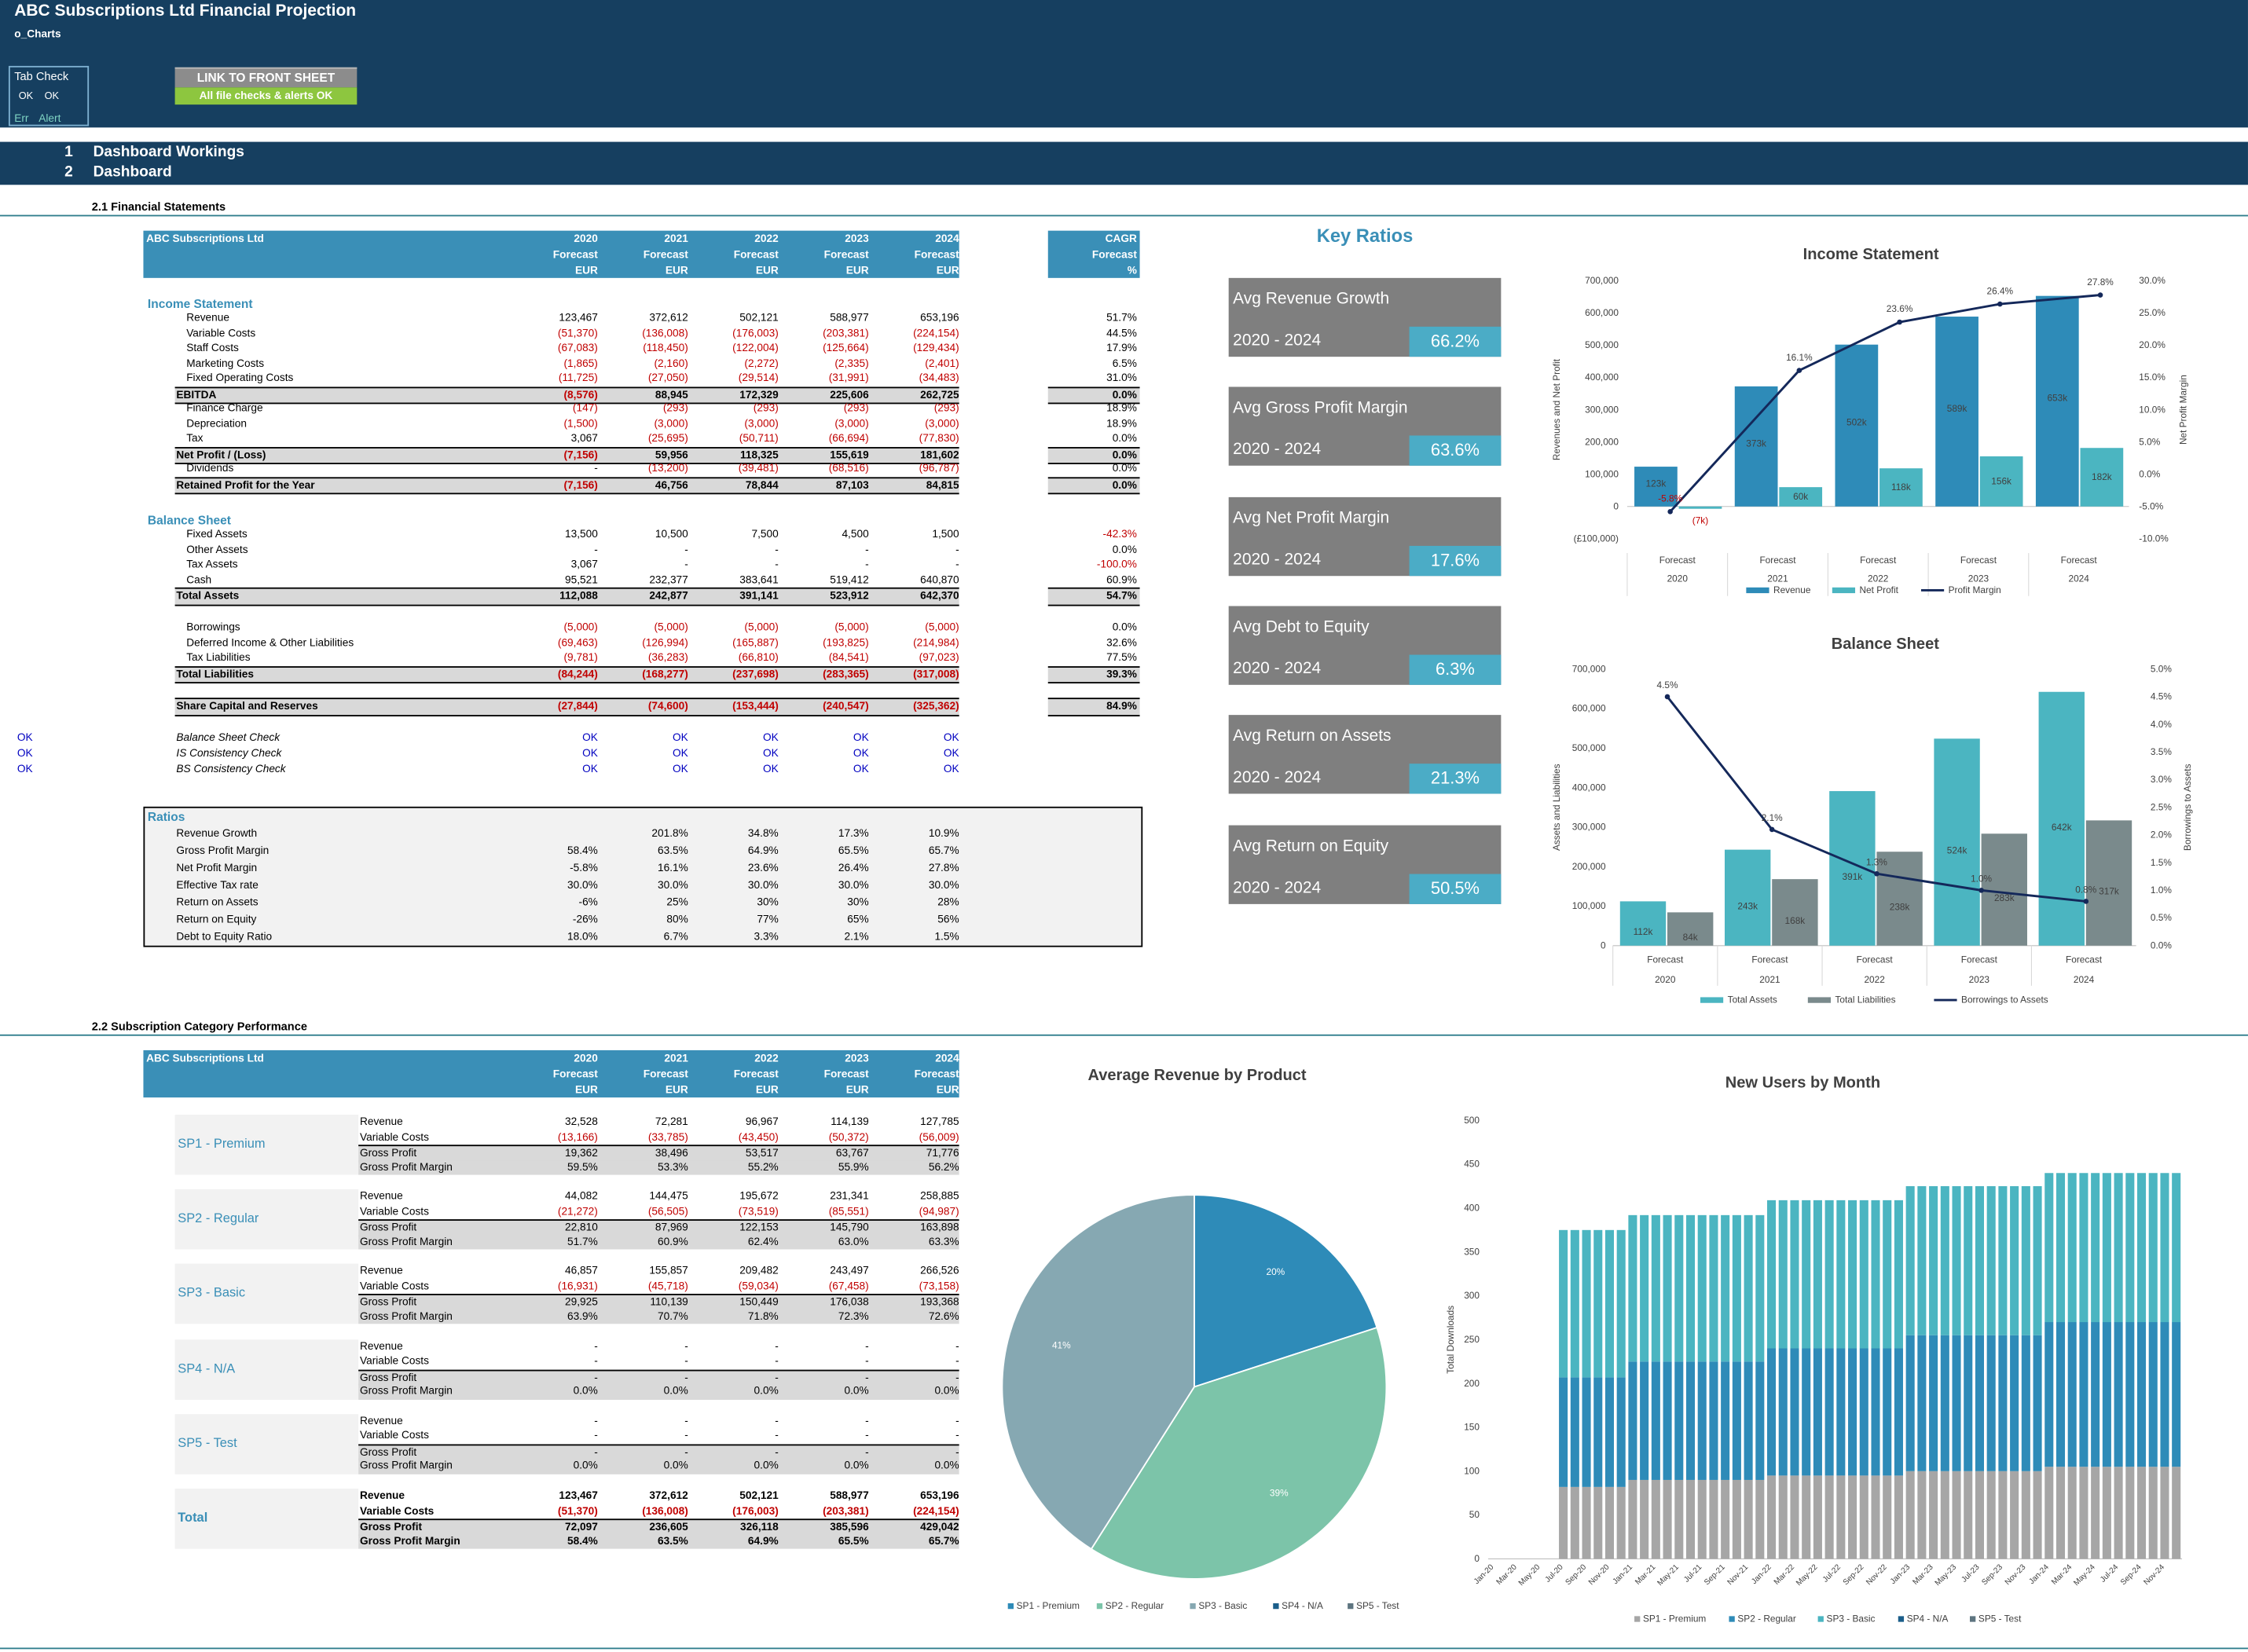 Image resolution: width=2248 pixels, height=1652 pixels. I want to click on cell-value: (2,272), so click(761, 362).